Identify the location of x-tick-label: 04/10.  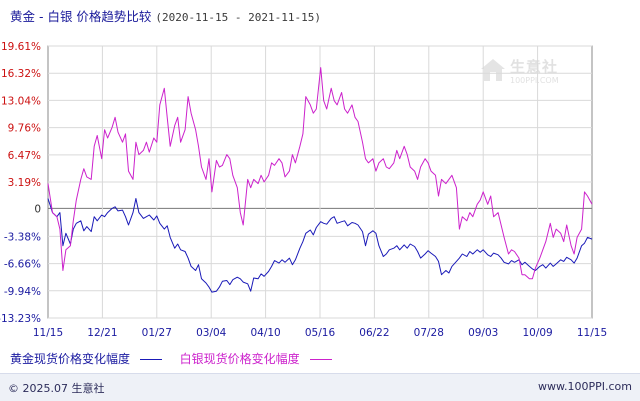
(265, 333).